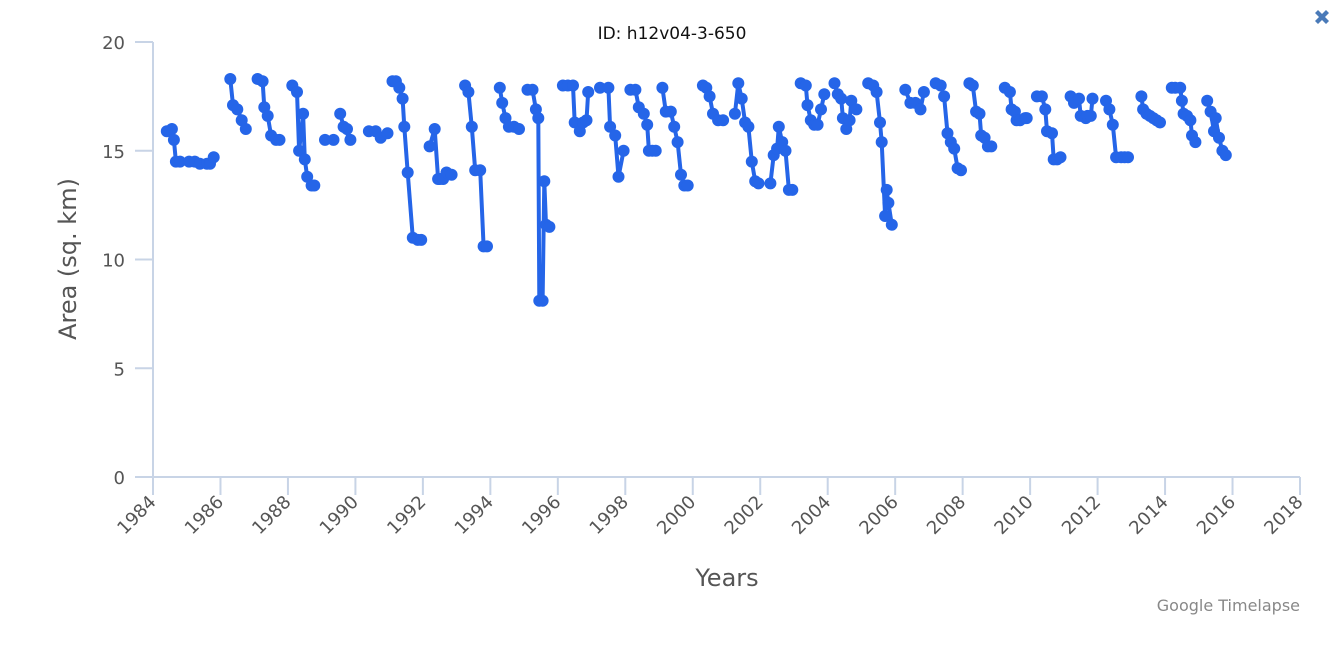  I want to click on close-icon, so click(1322, 17).